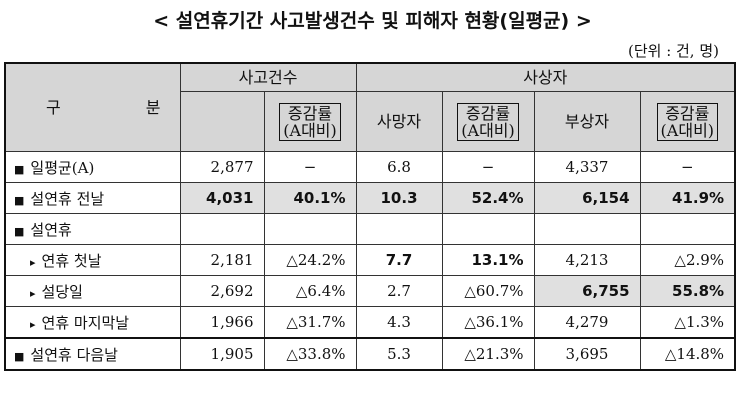 This screenshot has height=408, width=745. I want to click on row-label: ▸ 연휴 첫날, so click(92, 260).